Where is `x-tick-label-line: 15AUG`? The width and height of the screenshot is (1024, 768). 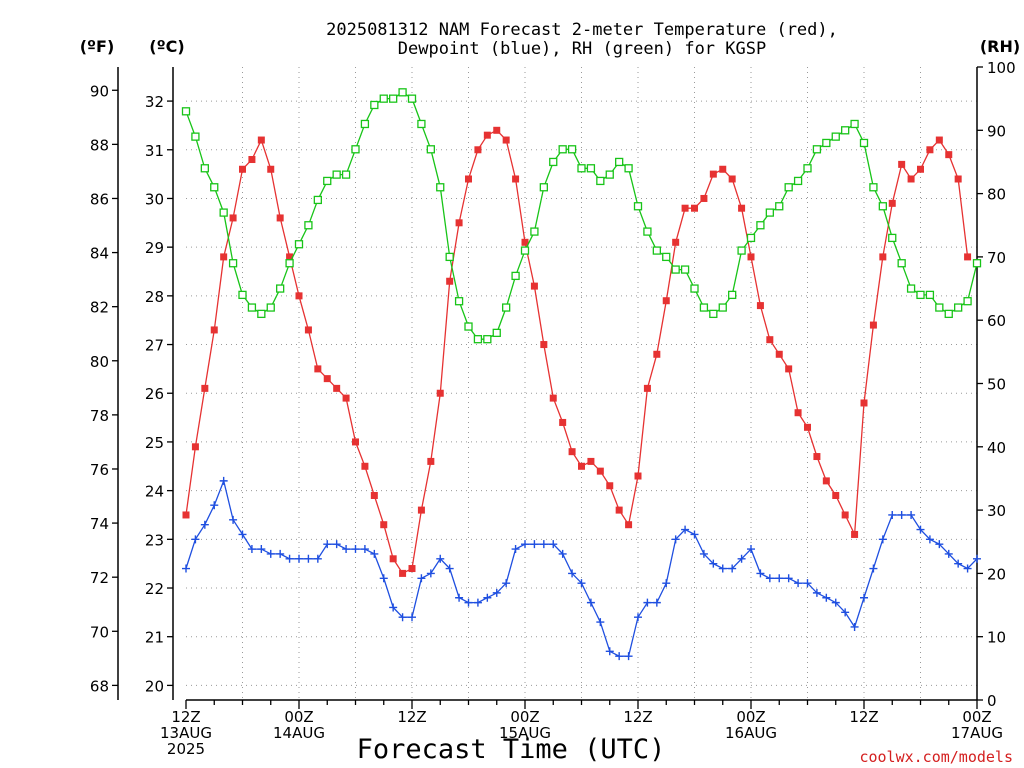
x-tick-label-line: 15AUG is located at coordinates (525, 733).